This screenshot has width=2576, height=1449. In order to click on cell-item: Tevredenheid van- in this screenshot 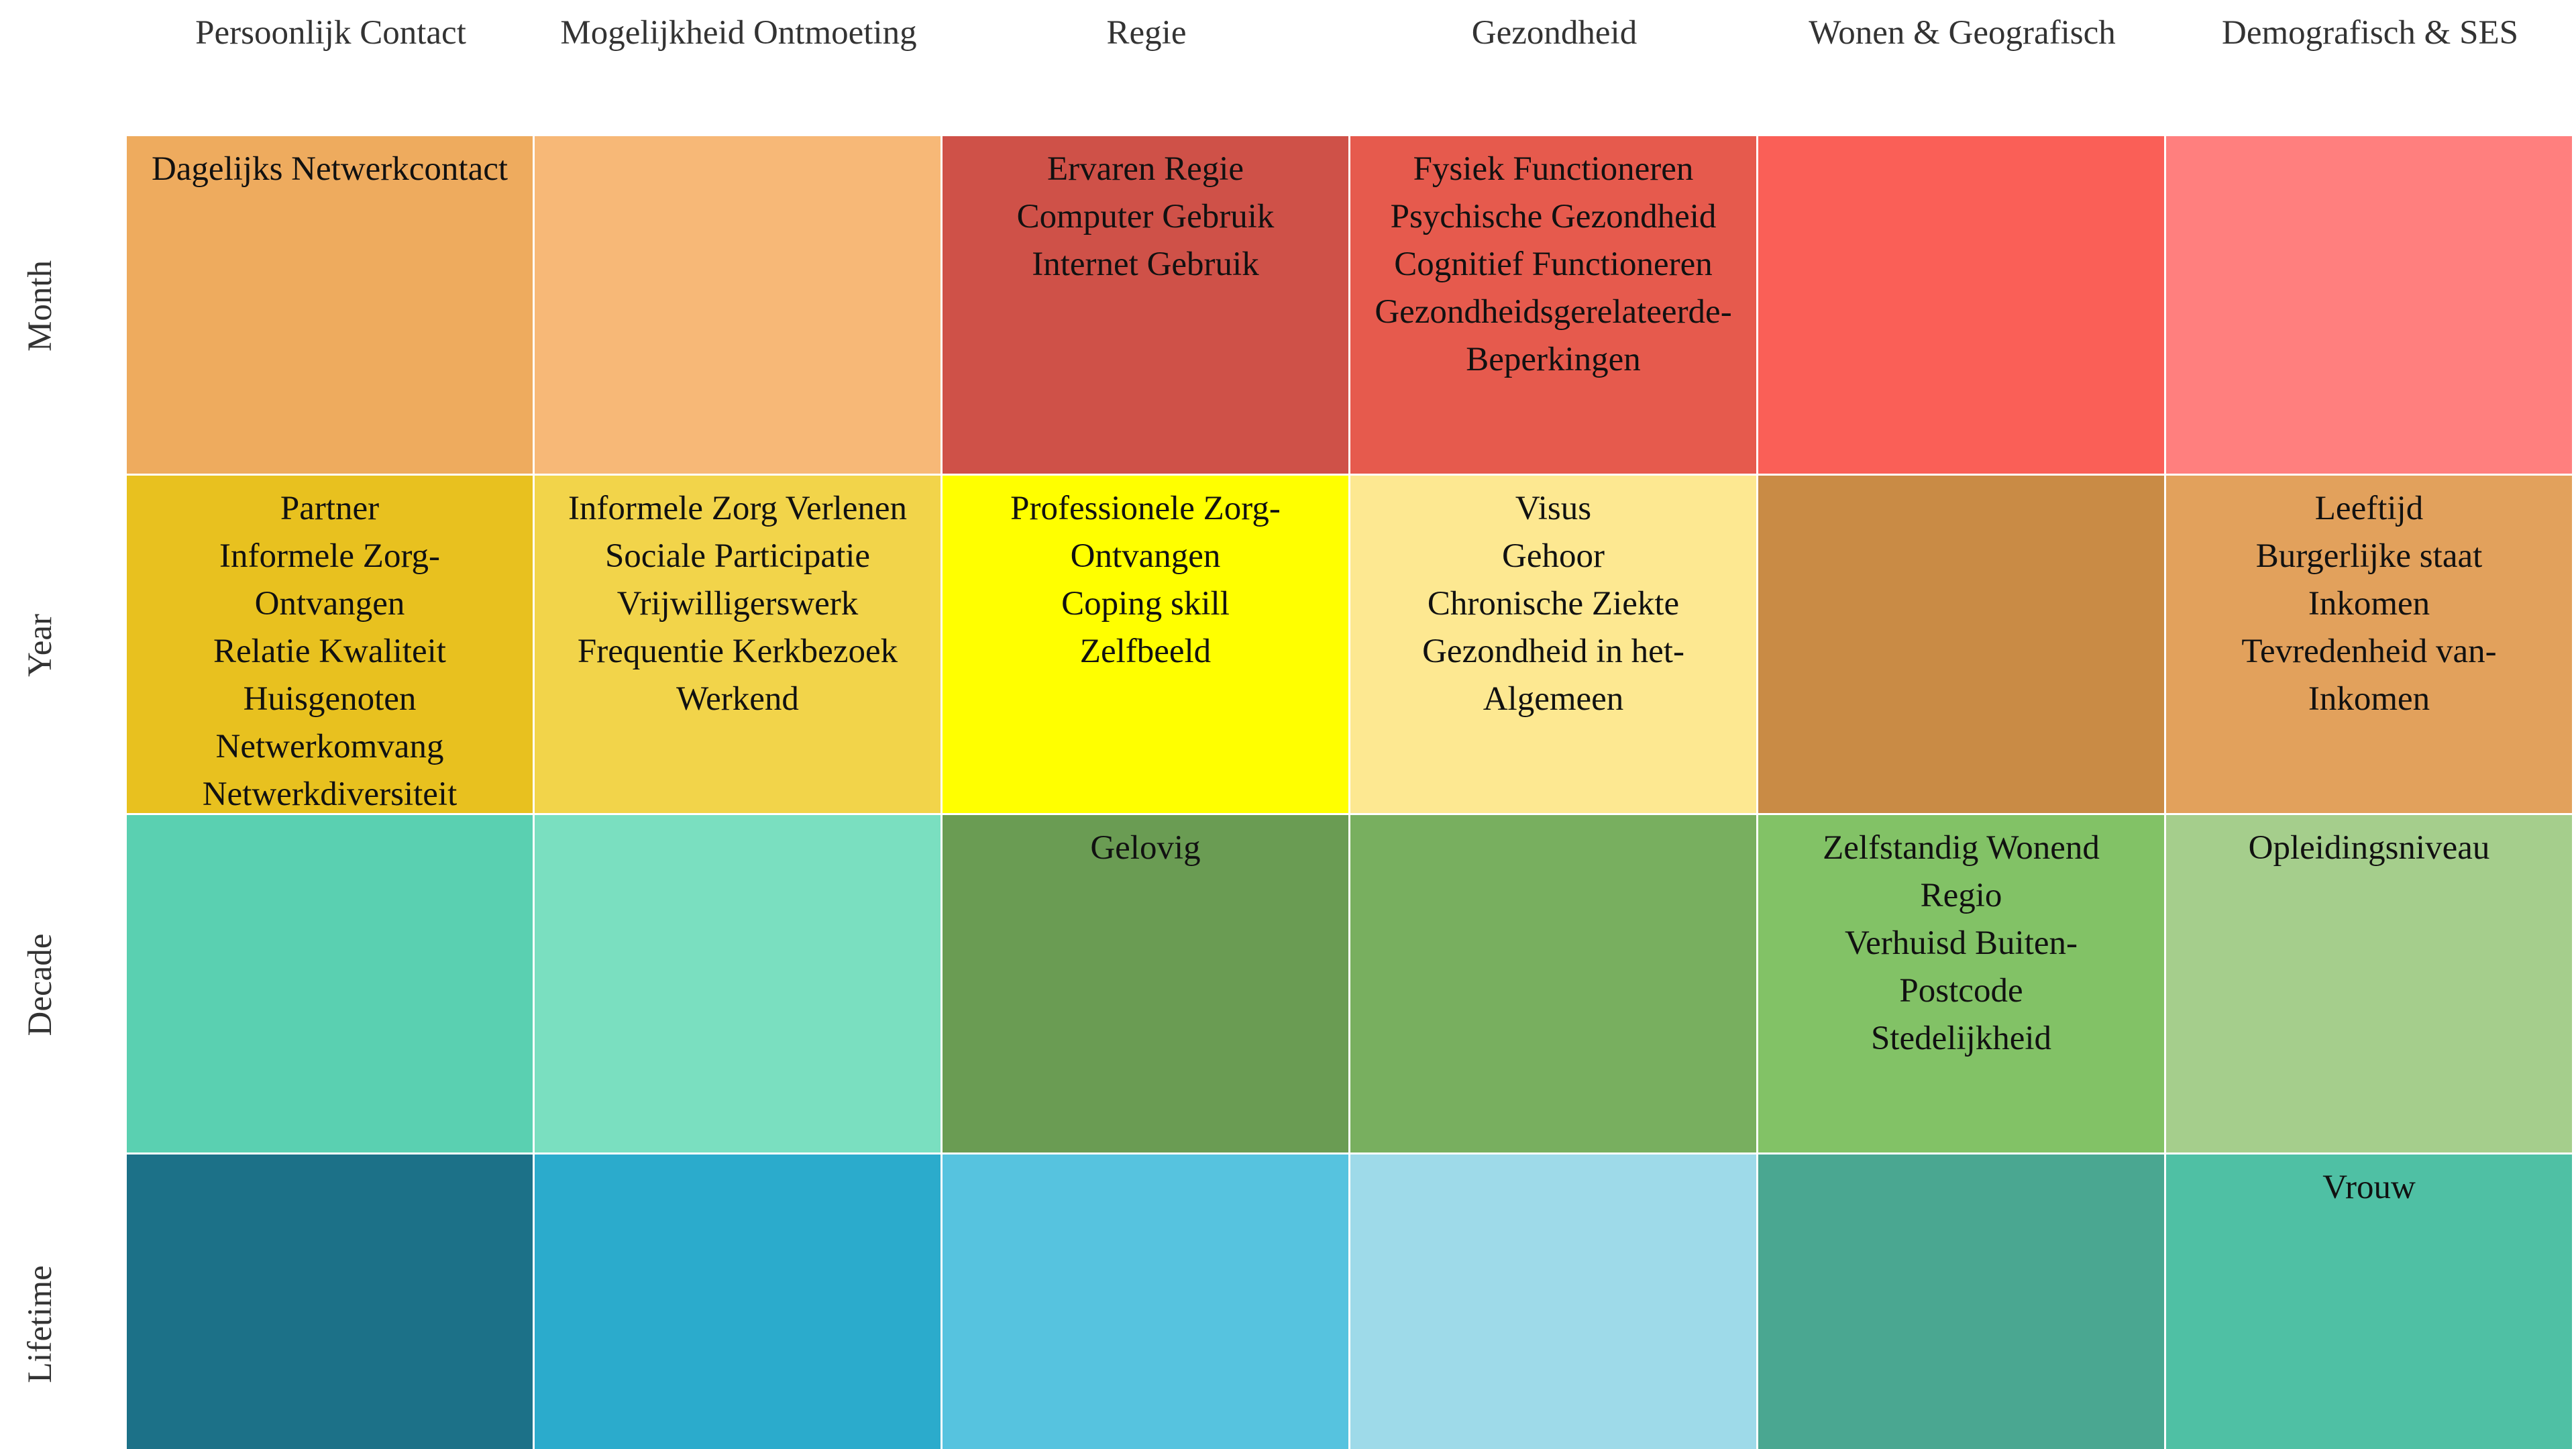, I will do `click(2369, 651)`.